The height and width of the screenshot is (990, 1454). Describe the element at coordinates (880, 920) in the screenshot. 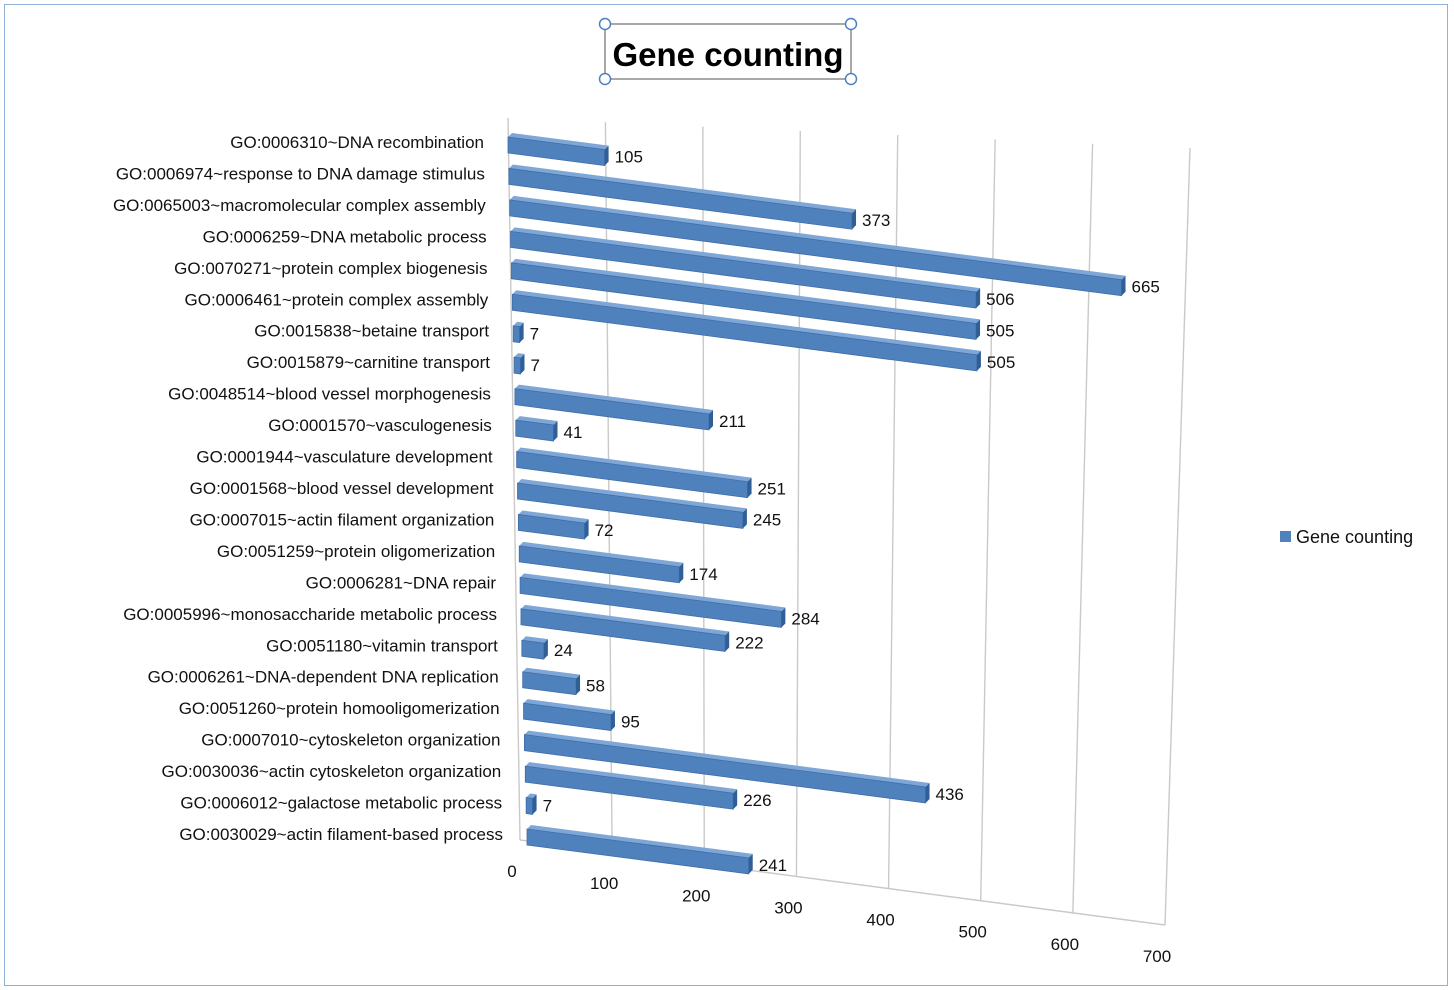

I see `x-tick-label: 400` at that location.